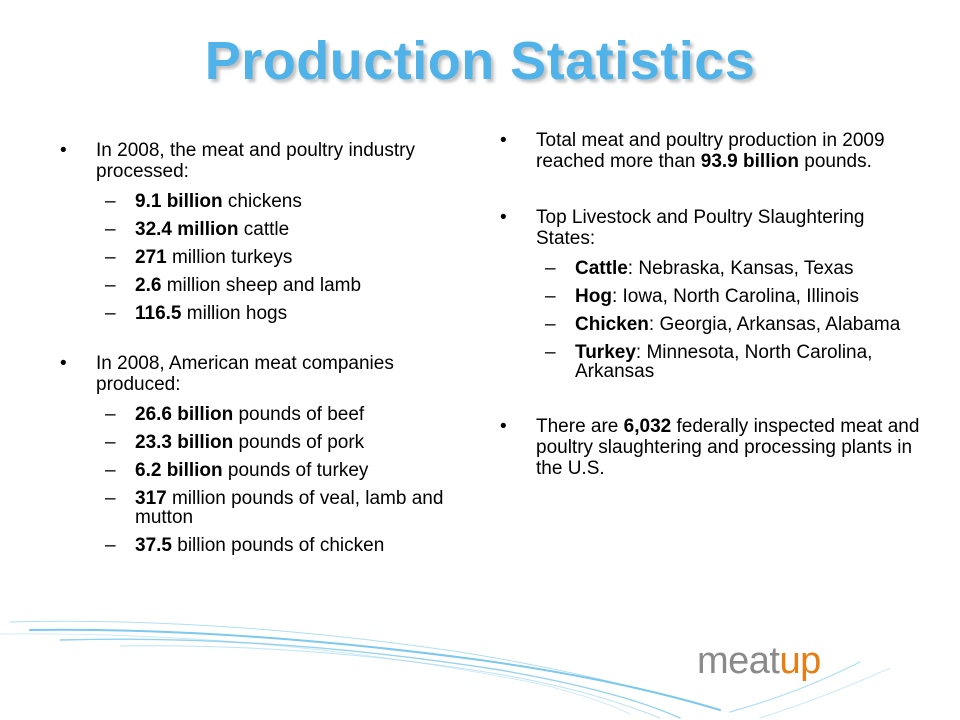  I want to click on list-item: –2.6 million sheep and lamb, so click(233, 285).